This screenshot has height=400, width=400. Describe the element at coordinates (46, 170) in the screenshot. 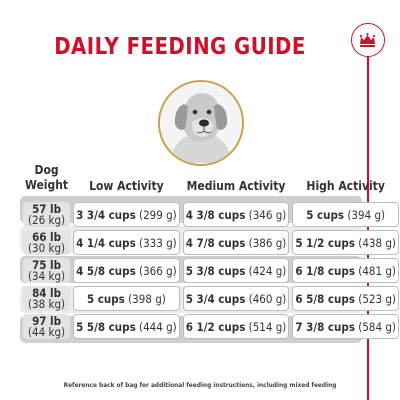

I see `header-weight-line1: Dog` at that location.